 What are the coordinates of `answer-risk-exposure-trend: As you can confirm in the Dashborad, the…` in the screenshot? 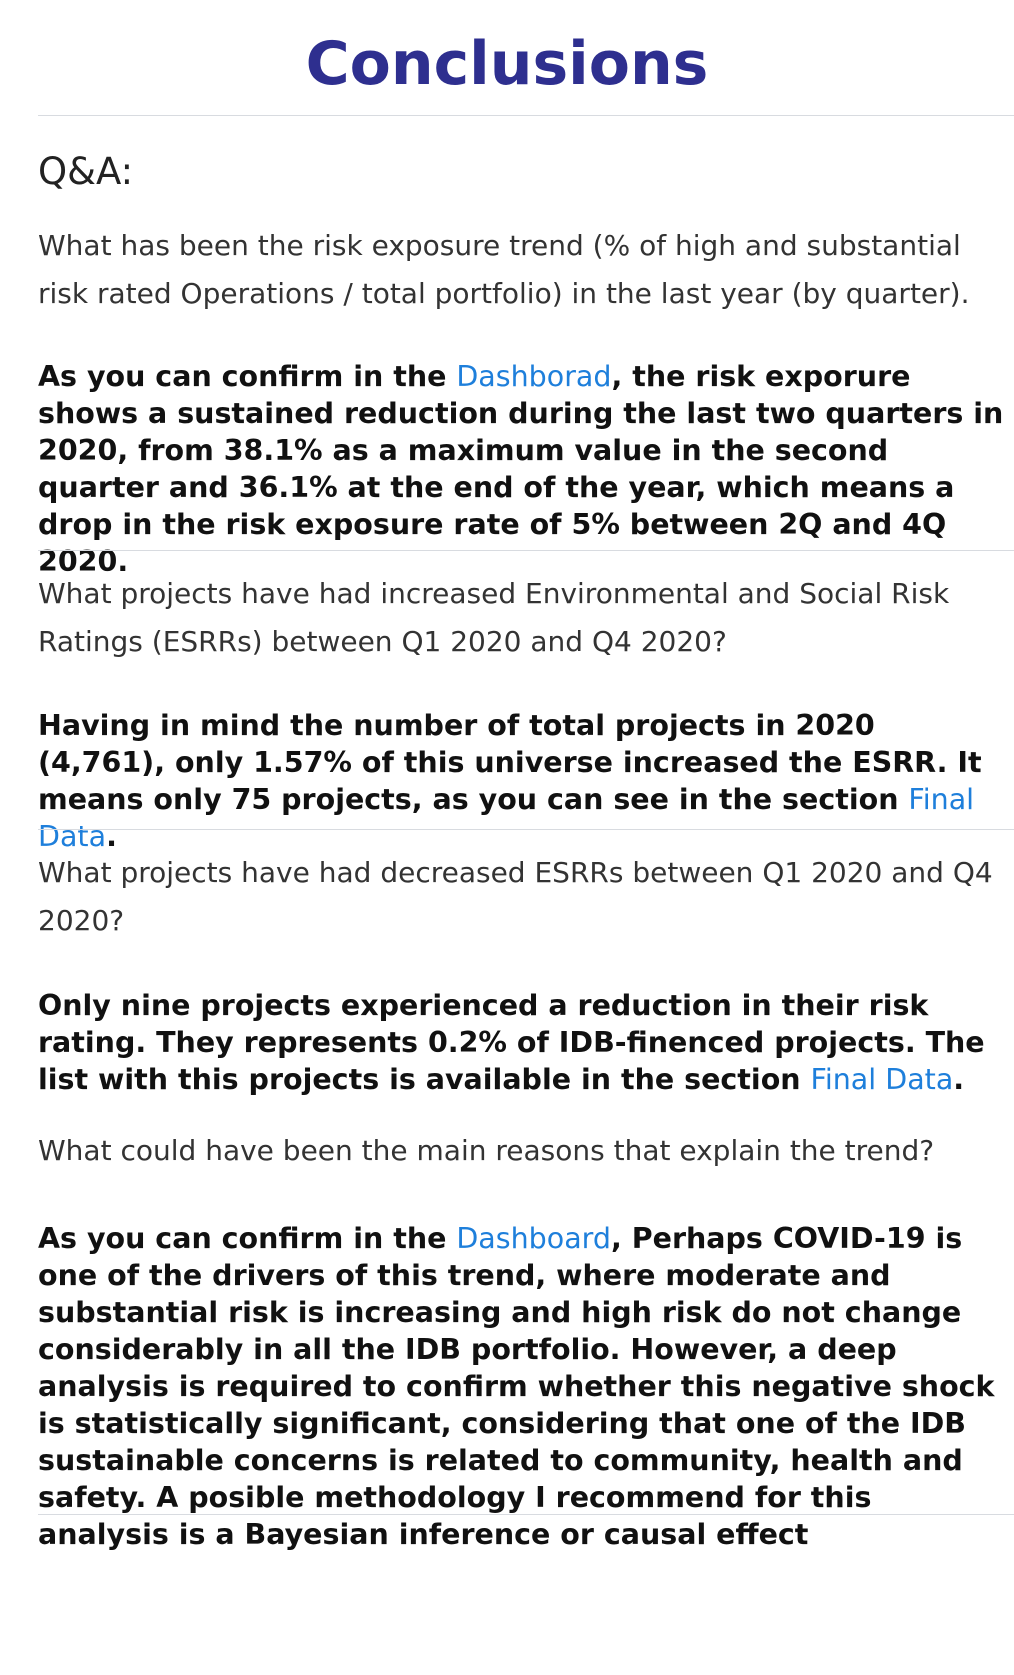 It's located at (523, 469).